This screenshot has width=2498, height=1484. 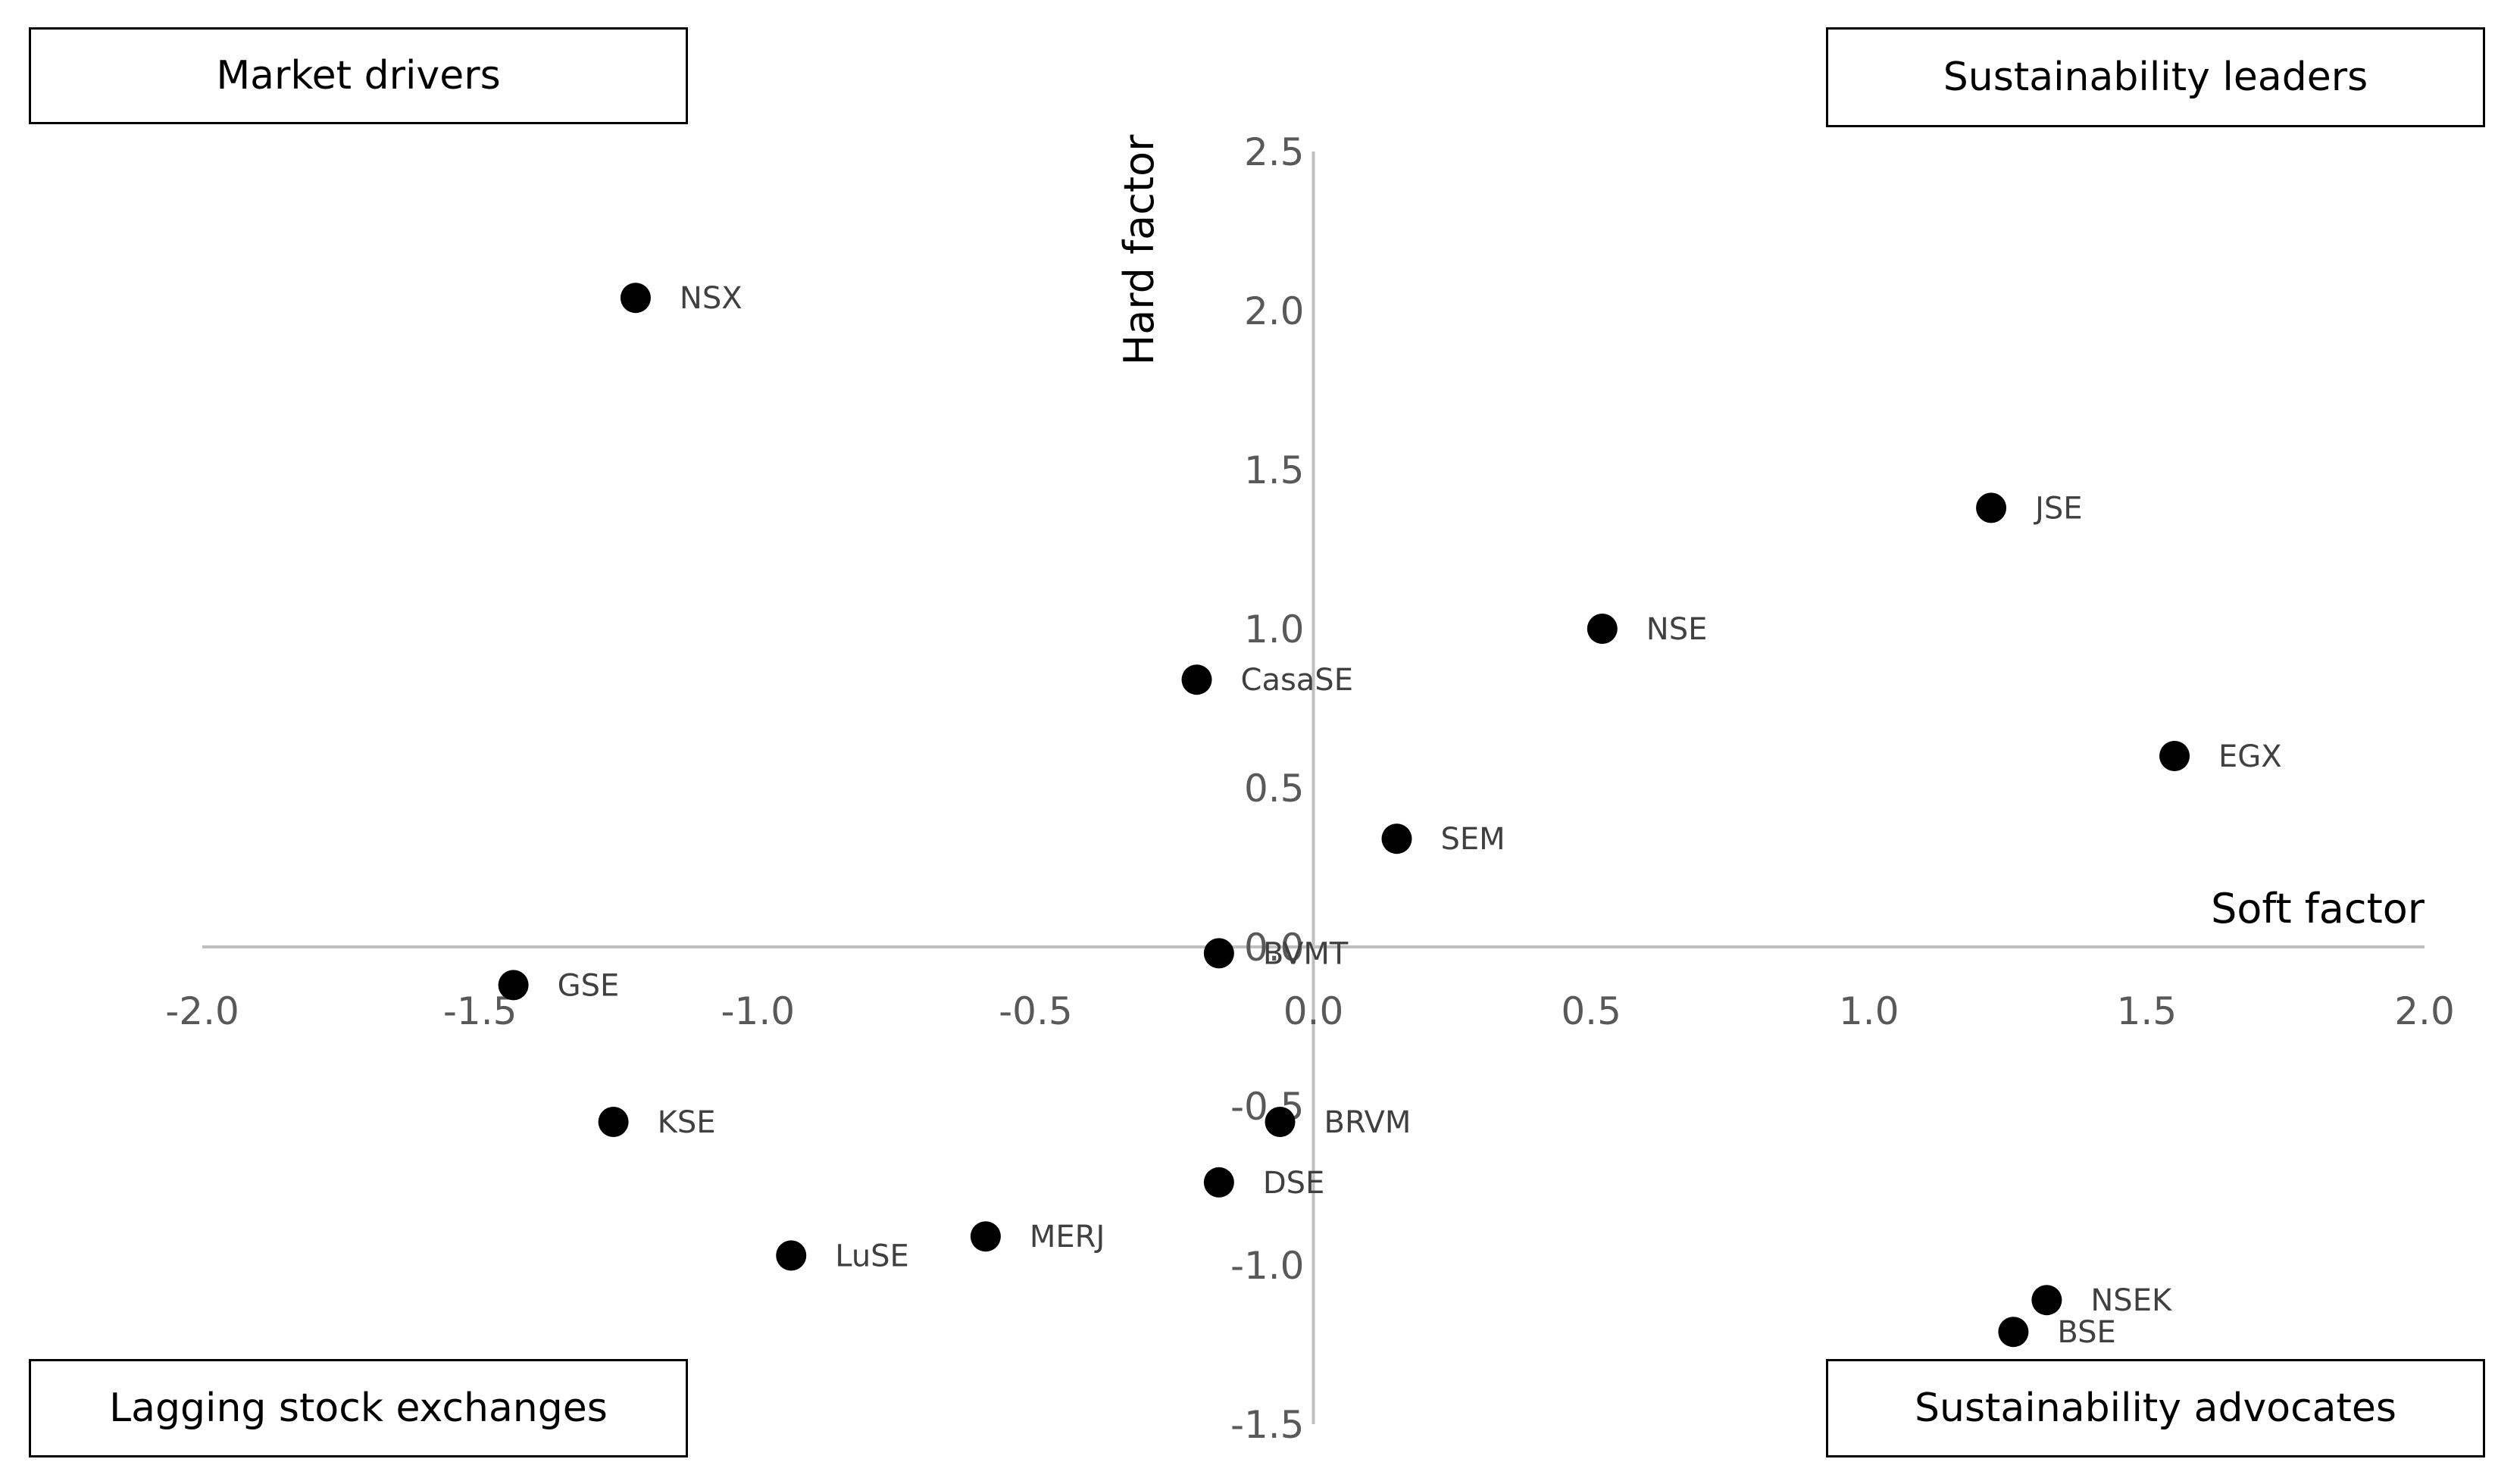 What do you see at coordinates (2424, 1011) in the screenshot?
I see `x-tick-label: 2.0` at bounding box center [2424, 1011].